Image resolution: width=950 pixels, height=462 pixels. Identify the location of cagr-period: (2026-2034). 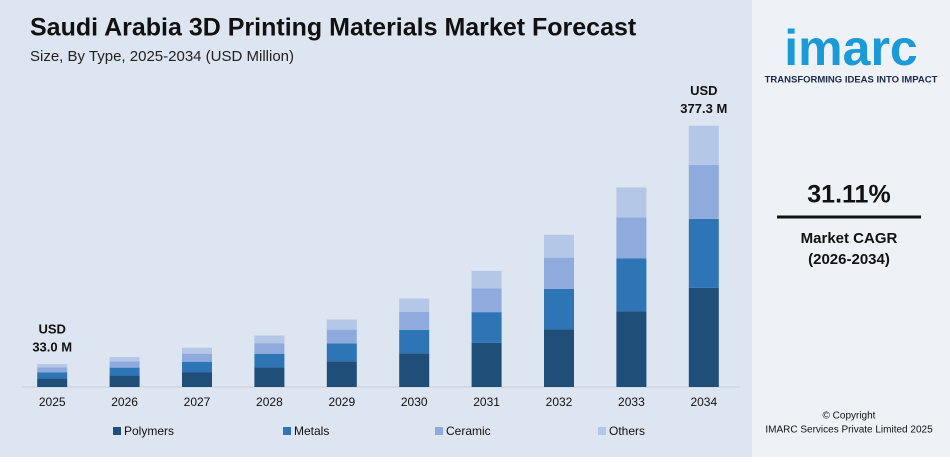
(849, 259).